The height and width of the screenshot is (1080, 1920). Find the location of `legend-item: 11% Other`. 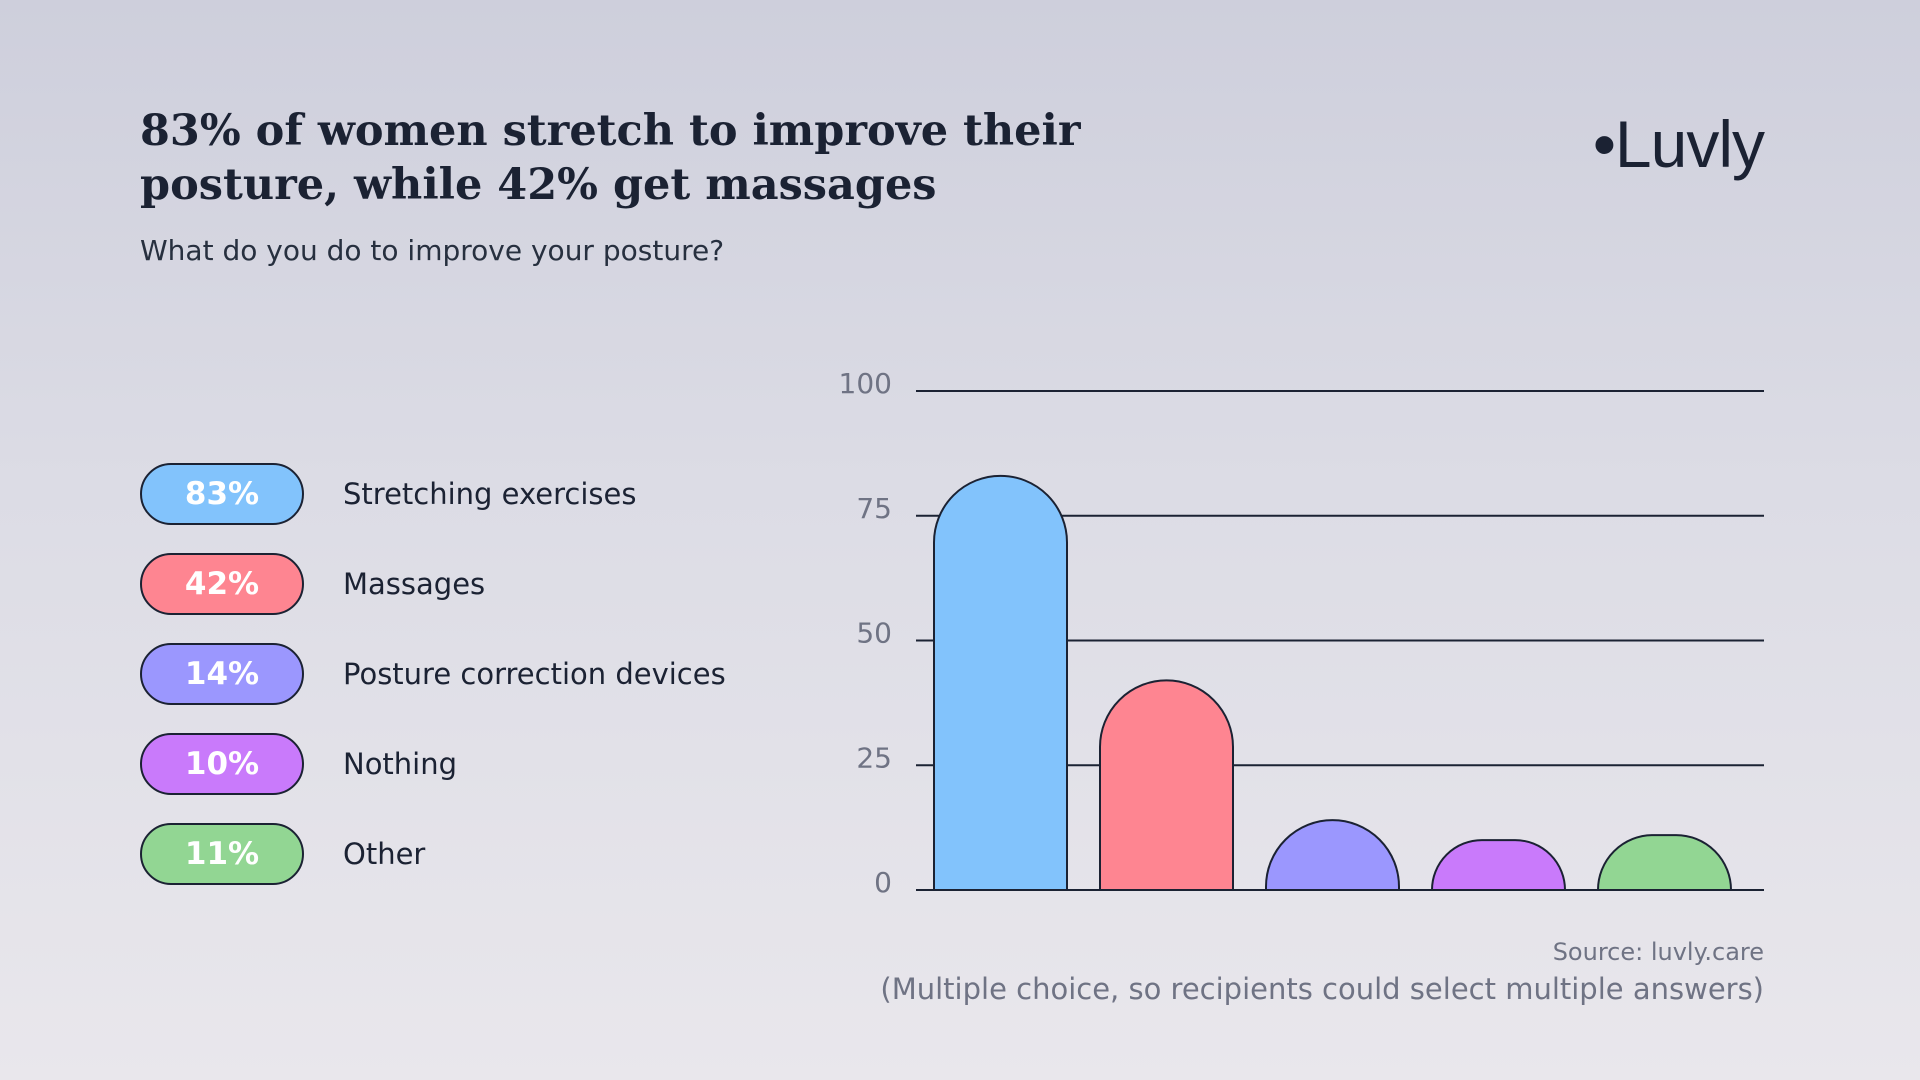

legend-item: 11% Other is located at coordinates (490, 854).